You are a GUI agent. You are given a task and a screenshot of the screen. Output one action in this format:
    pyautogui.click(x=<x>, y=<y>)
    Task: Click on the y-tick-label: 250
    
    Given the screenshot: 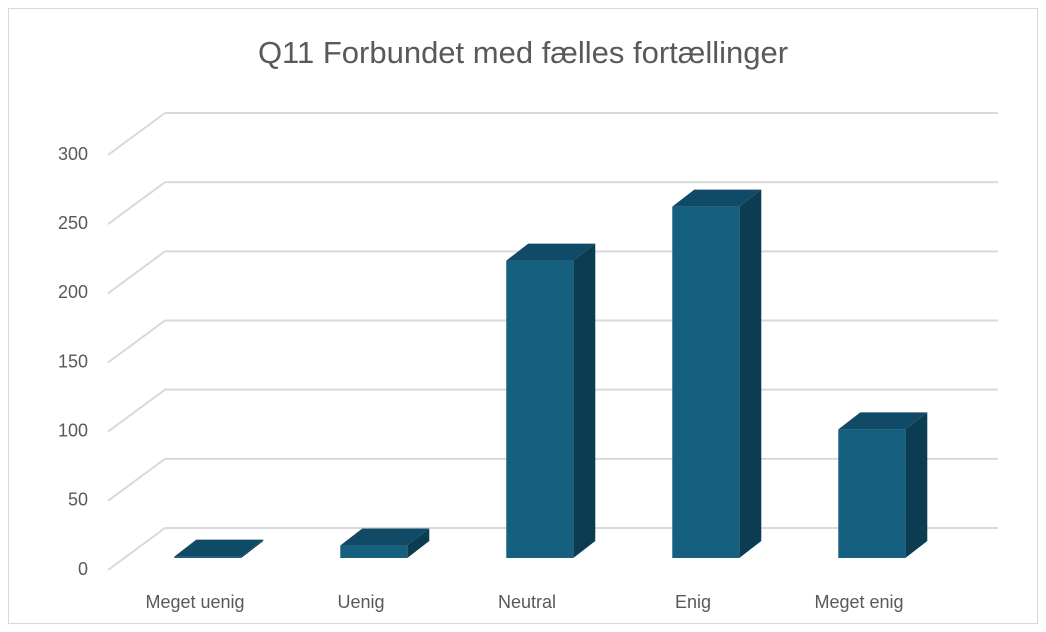 What is the action you would take?
    pyautogui.click(x=73, y=223)
    